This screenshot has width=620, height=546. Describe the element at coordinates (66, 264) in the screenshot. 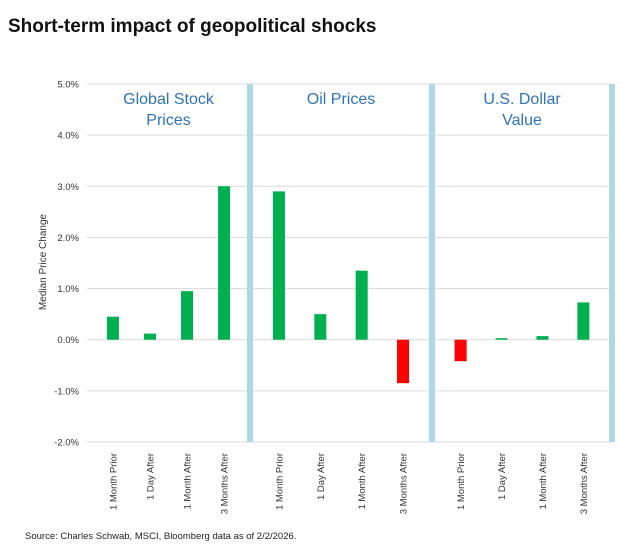

I see `y-axis-ticks: 5.0% 4.0% 3.0% 2.0% 1.0% 0.0% -1.0% -2.0%` at that location.